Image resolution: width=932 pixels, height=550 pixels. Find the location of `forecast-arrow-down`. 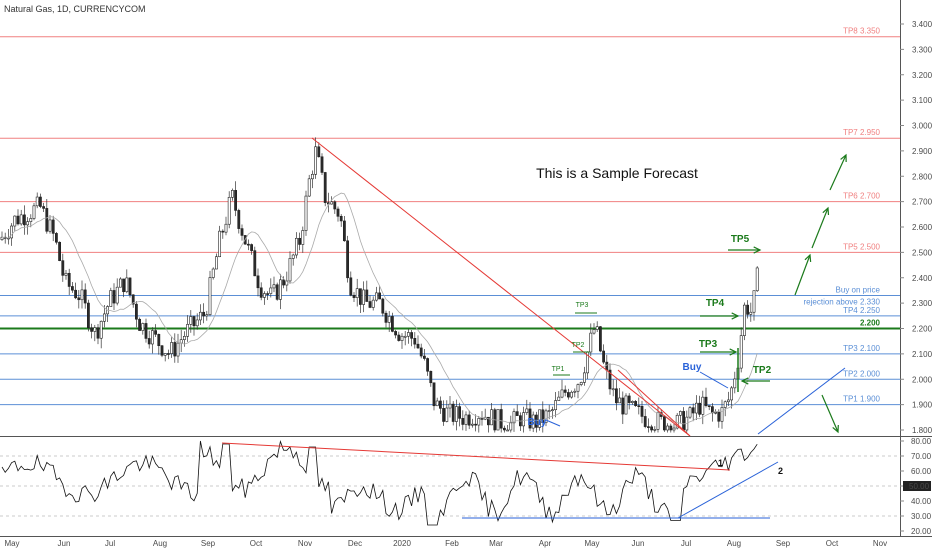

forecast-arrow-down is located at coordinates (830, 413).